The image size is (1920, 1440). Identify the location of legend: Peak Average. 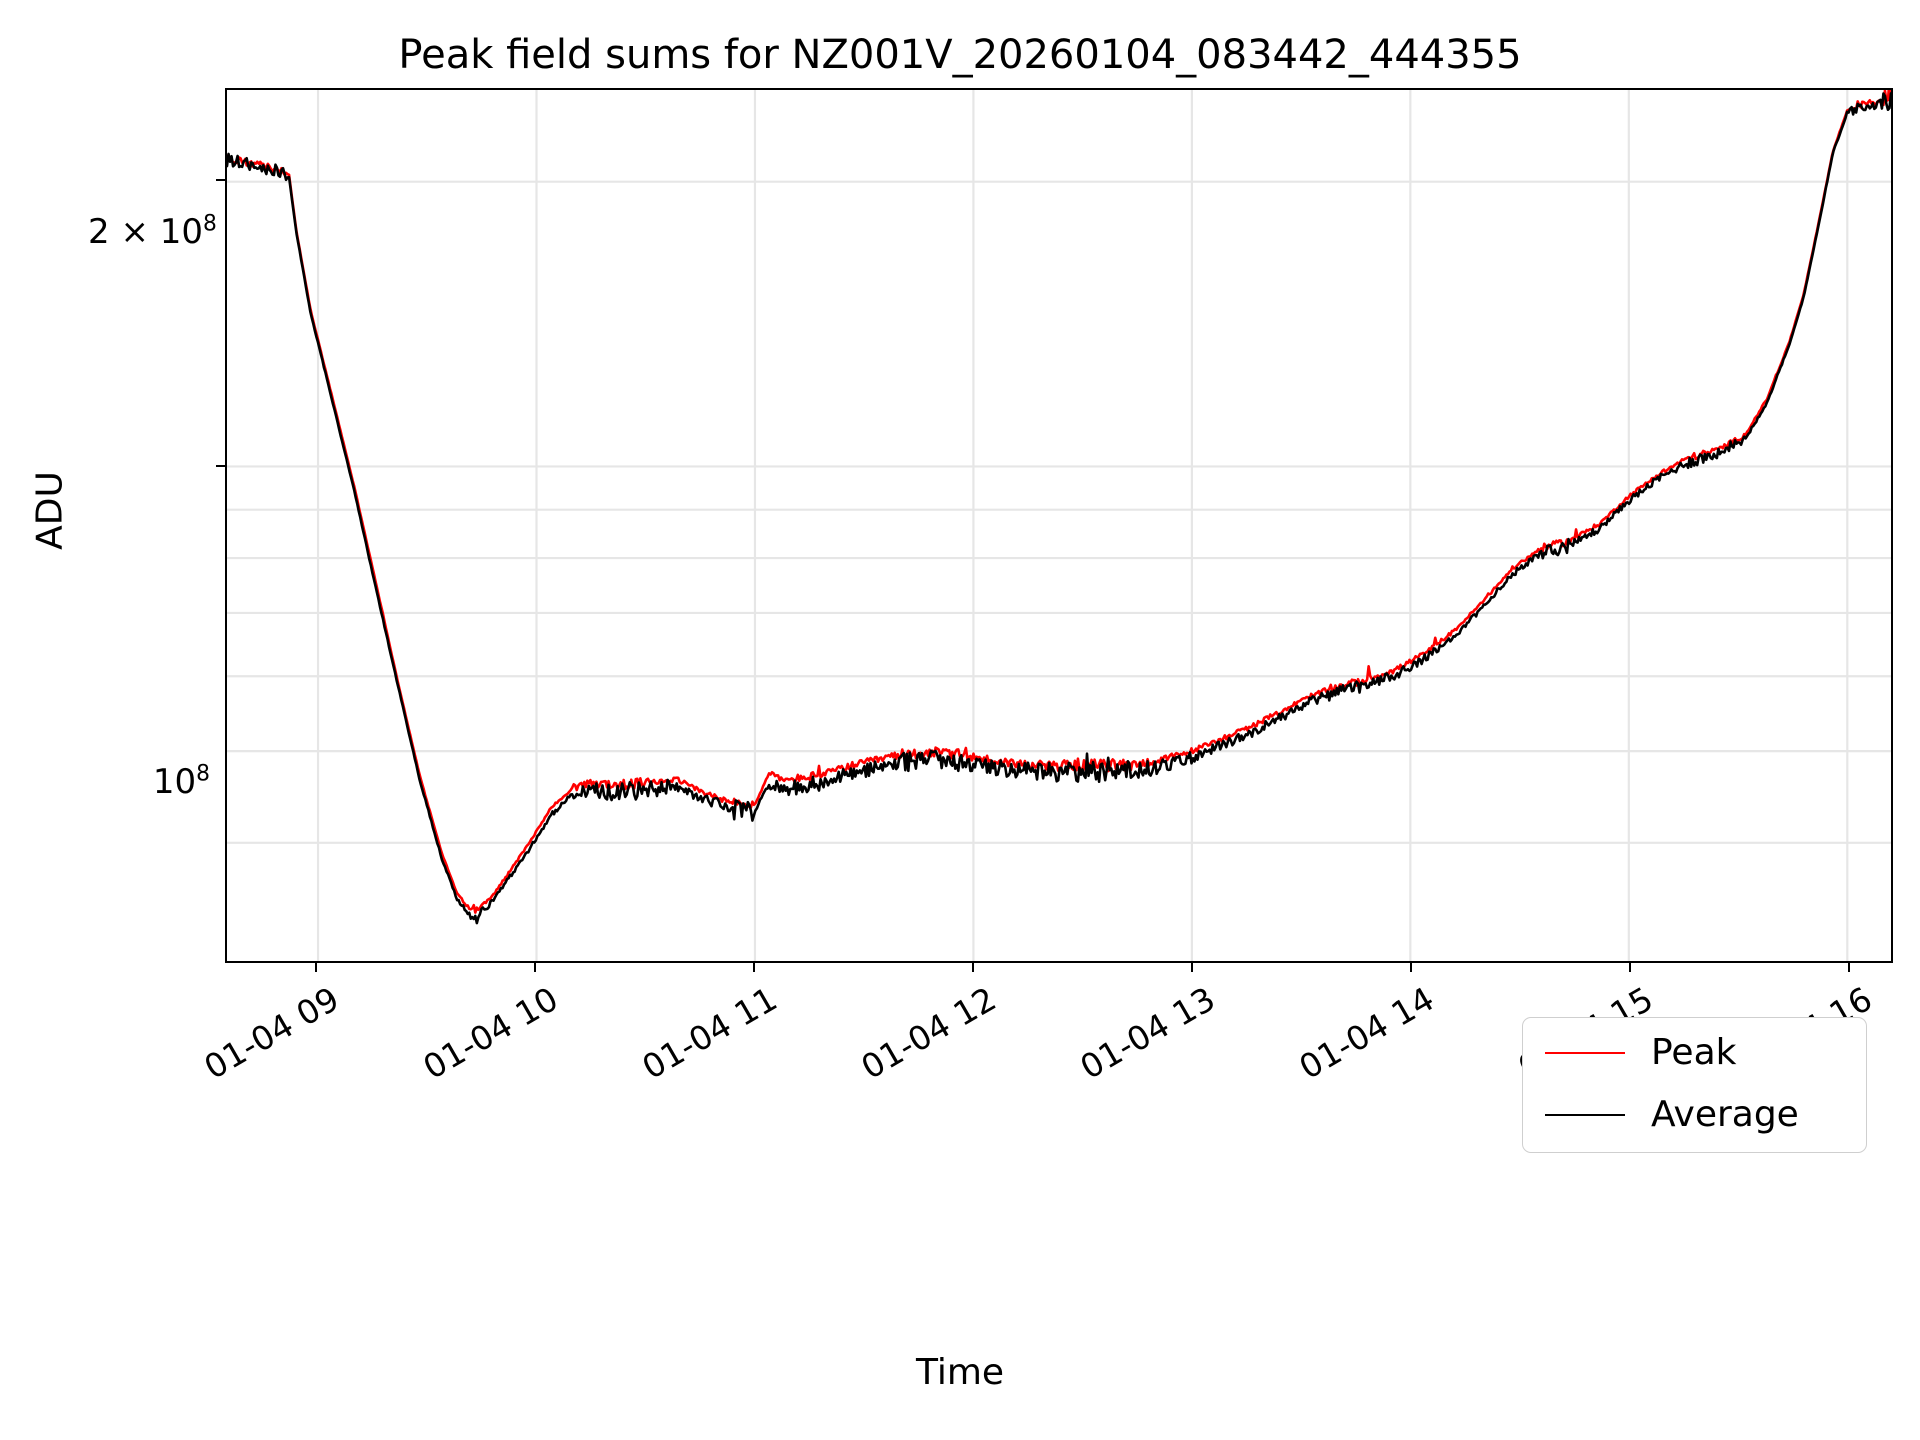
(1694, 1085).